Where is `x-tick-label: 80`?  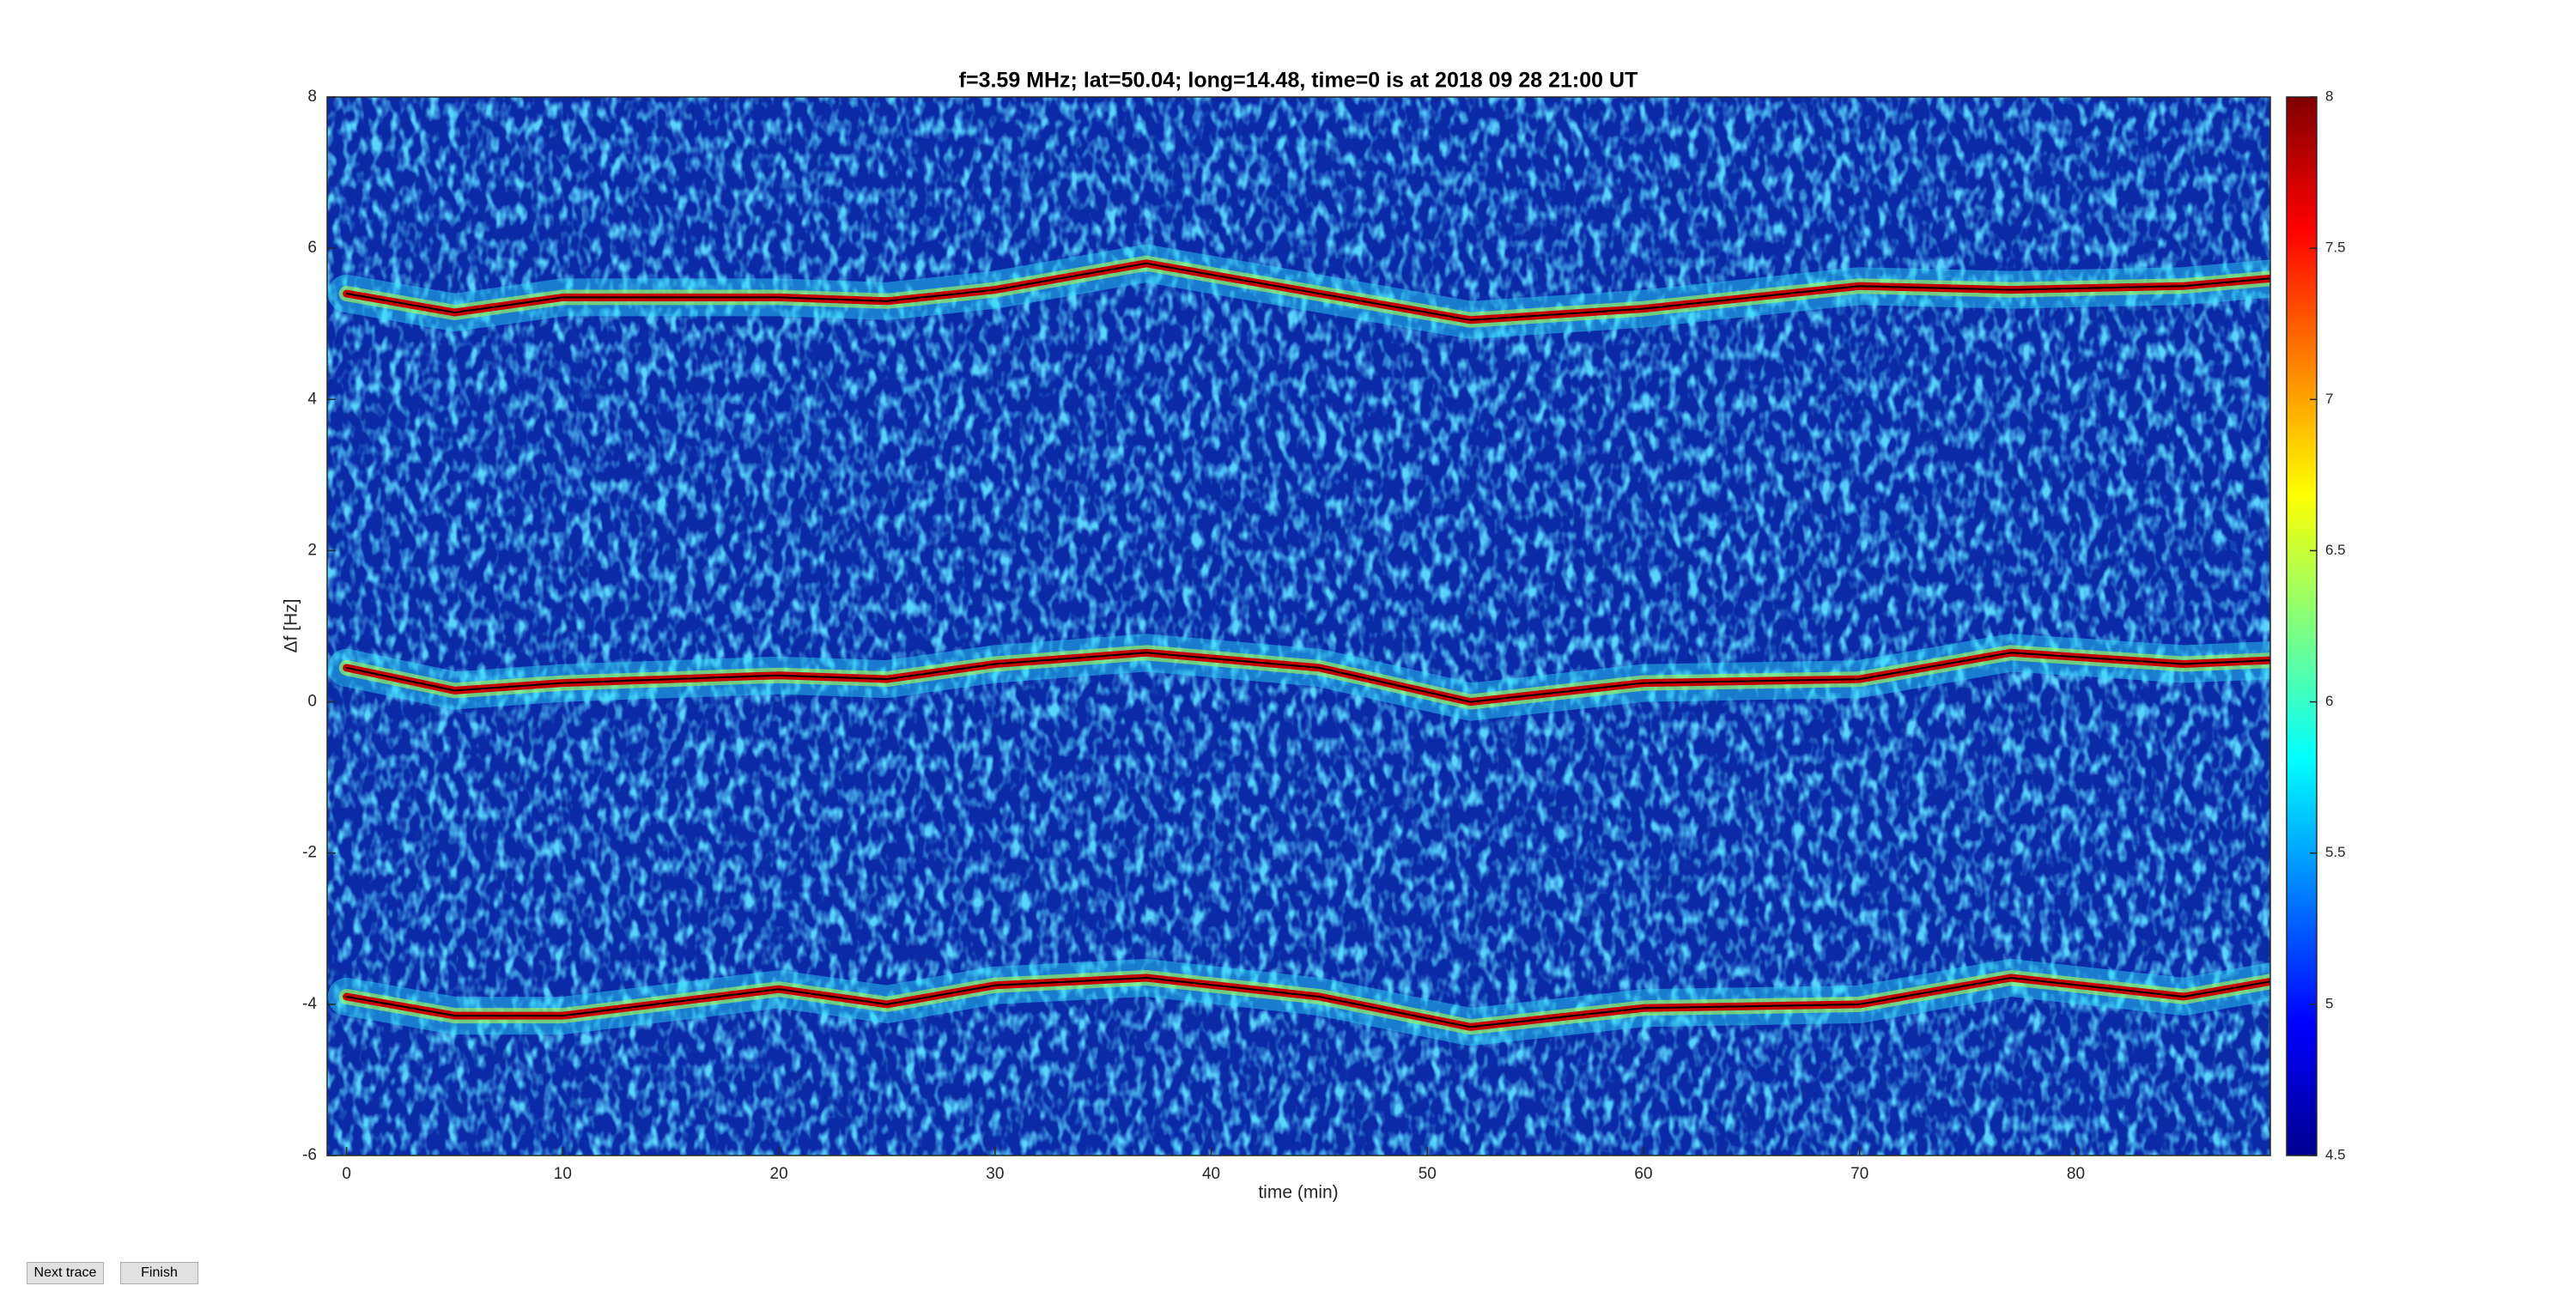
x-tick-label: 80 is located at coordinates (2076, 1174).